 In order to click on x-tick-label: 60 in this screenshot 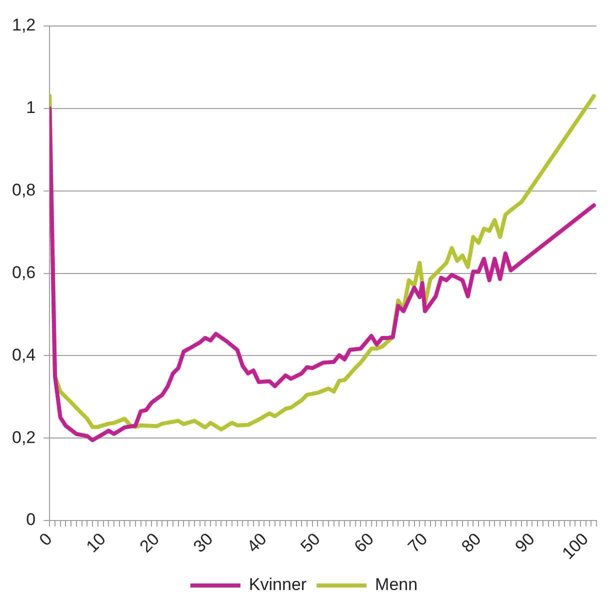, I will do `click(364, 542)`.